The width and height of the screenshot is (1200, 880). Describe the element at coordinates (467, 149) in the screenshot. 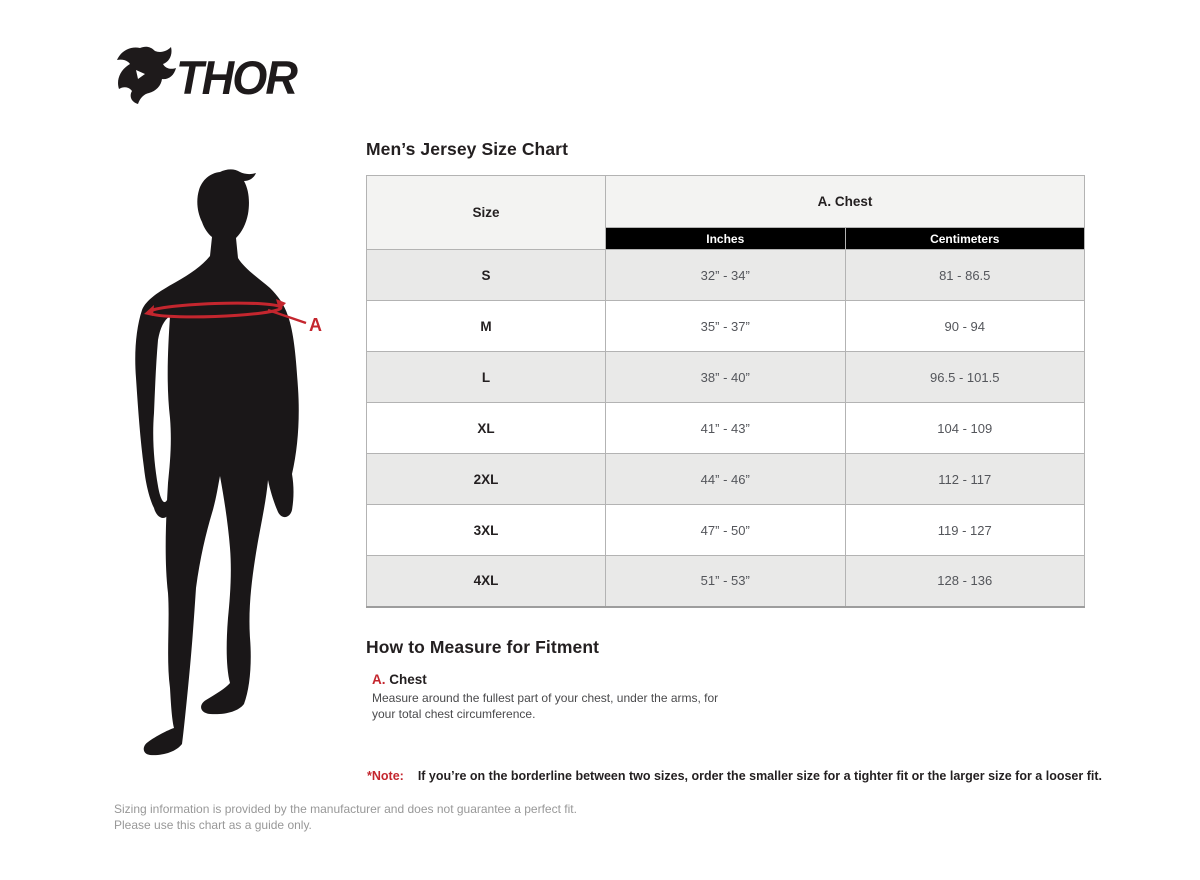

I see `size-chart-title: Men’s Jersey Size Chart` at that location.